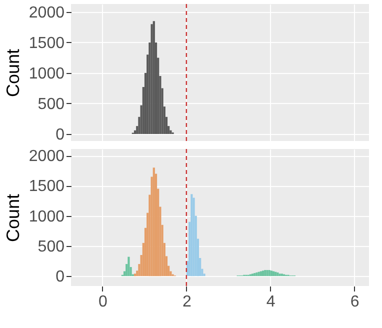 This screenshot has height=328, width=382. I want to click on x-tick-label: 4, so click(271, 302).